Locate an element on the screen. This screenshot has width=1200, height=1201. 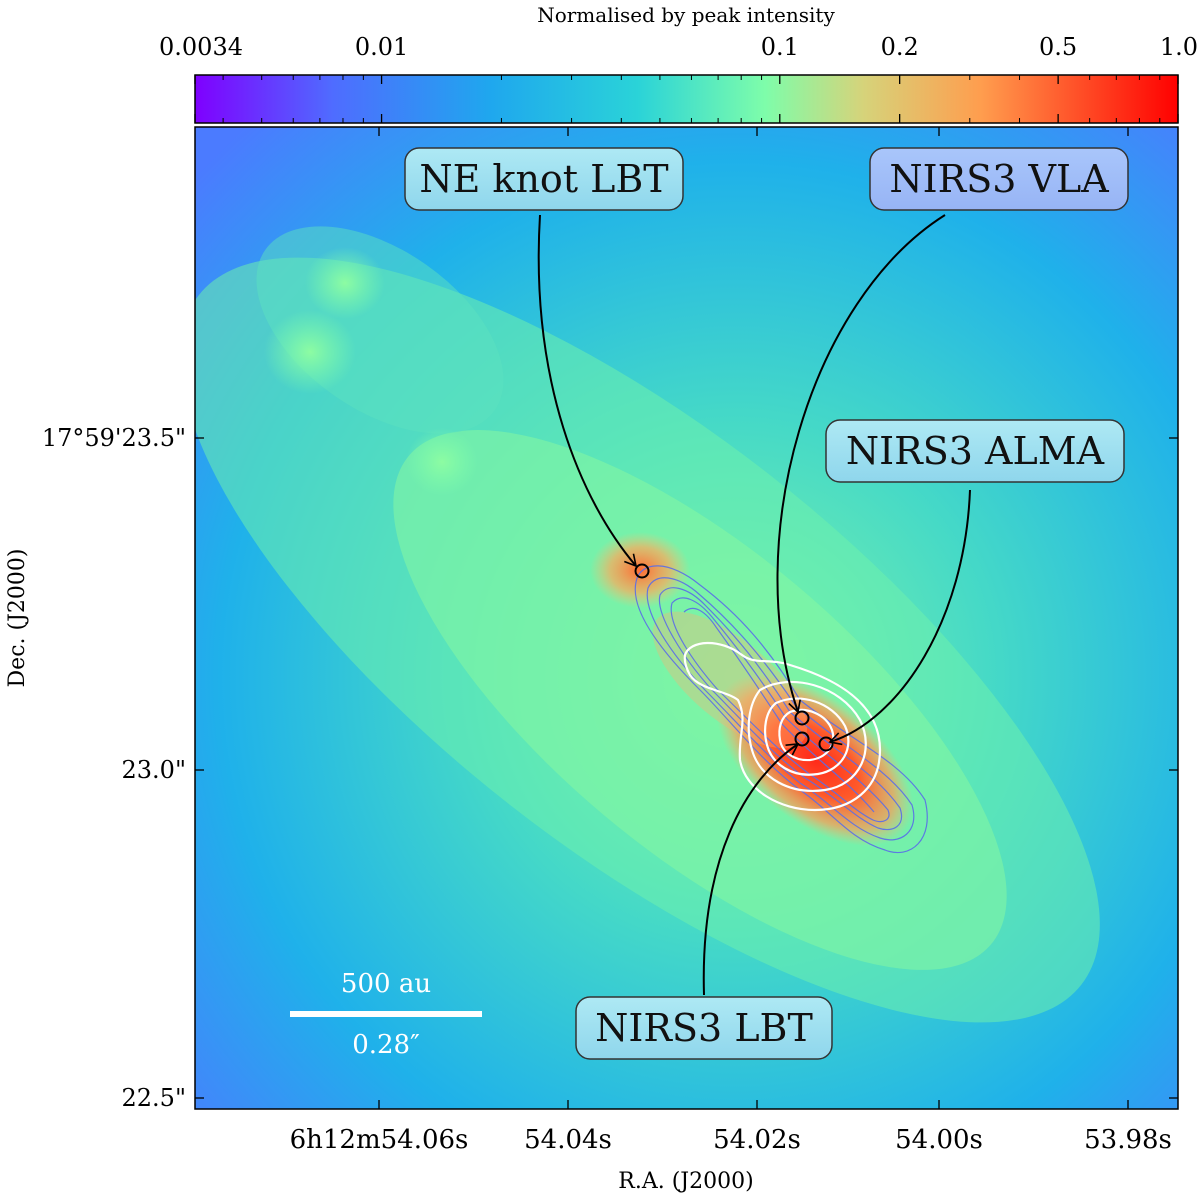
colorbar-tick-label: 1.0 is located at coordinates (1179, 47).